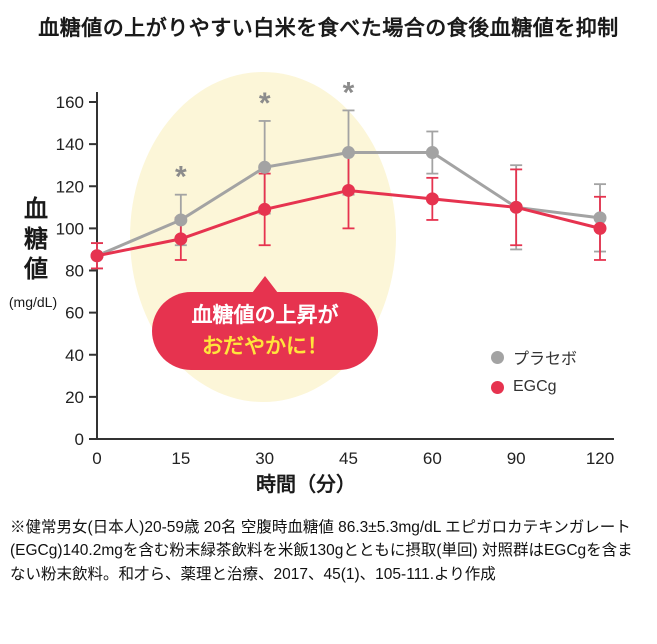 This screenshot has width=657, height=644. What do you see at coordinates (348, 458) in the screenshot?
I see `x-tick-label: 45` at bounding box center [348, 458].